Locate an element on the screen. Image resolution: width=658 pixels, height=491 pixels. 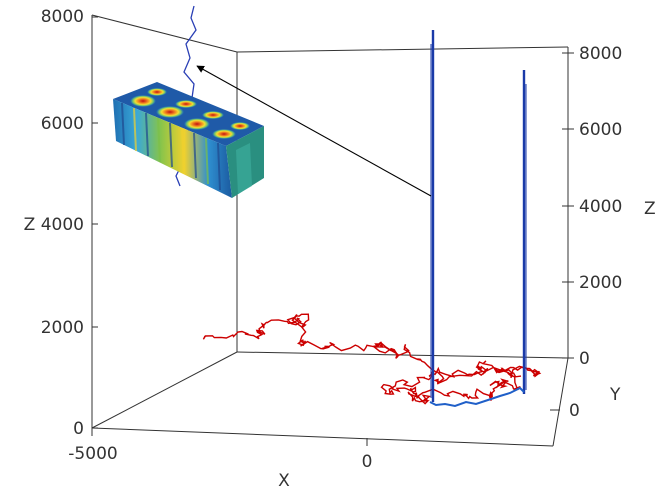
left-z-ticks: 8000 6000 Z 4000 2000 0 is located at coordinates (54, 223).